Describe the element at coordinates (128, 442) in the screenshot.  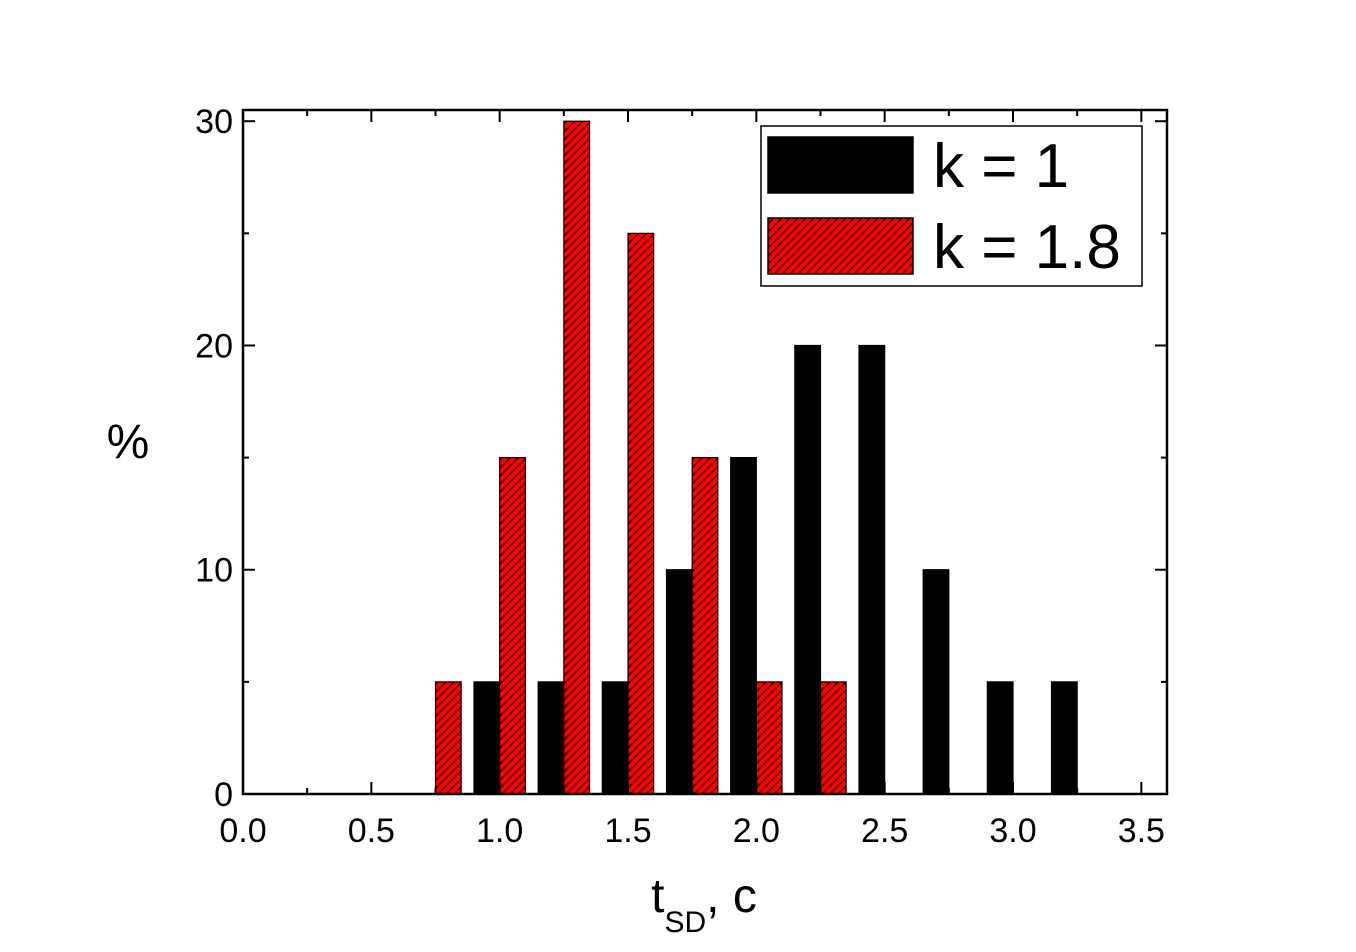
I see `y-axis-title: %` at that location.